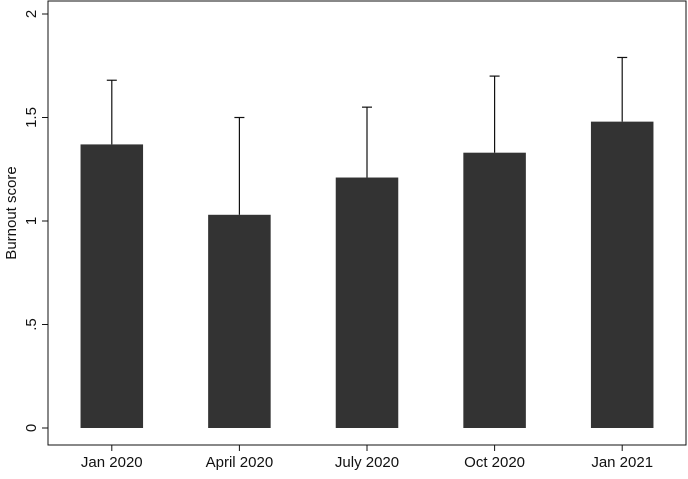 The image size is (688, 479). What do you see at coordinates (31, 324) in the screenshot?
I see `y-tick-label: .5` at bounding box center [31, 324].